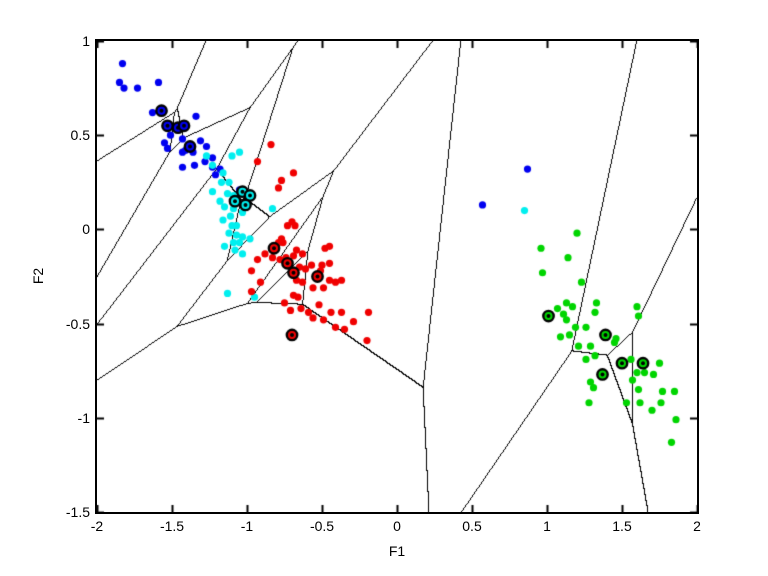  What do you see at coordinates (86, 41) in the screenshot?
I see `y-tick-label: 1` at bounding box center [86, 41].